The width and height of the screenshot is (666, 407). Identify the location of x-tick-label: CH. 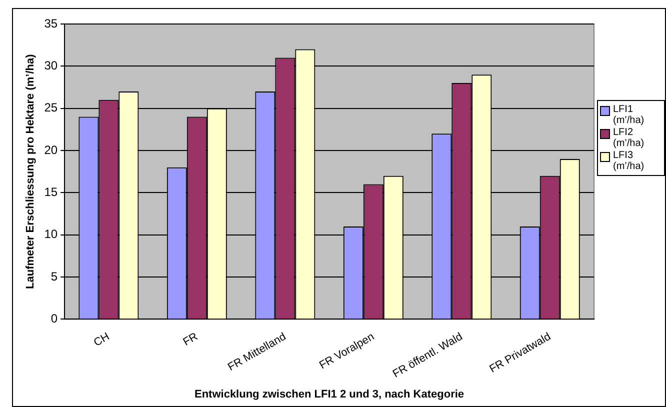
(102, 340).